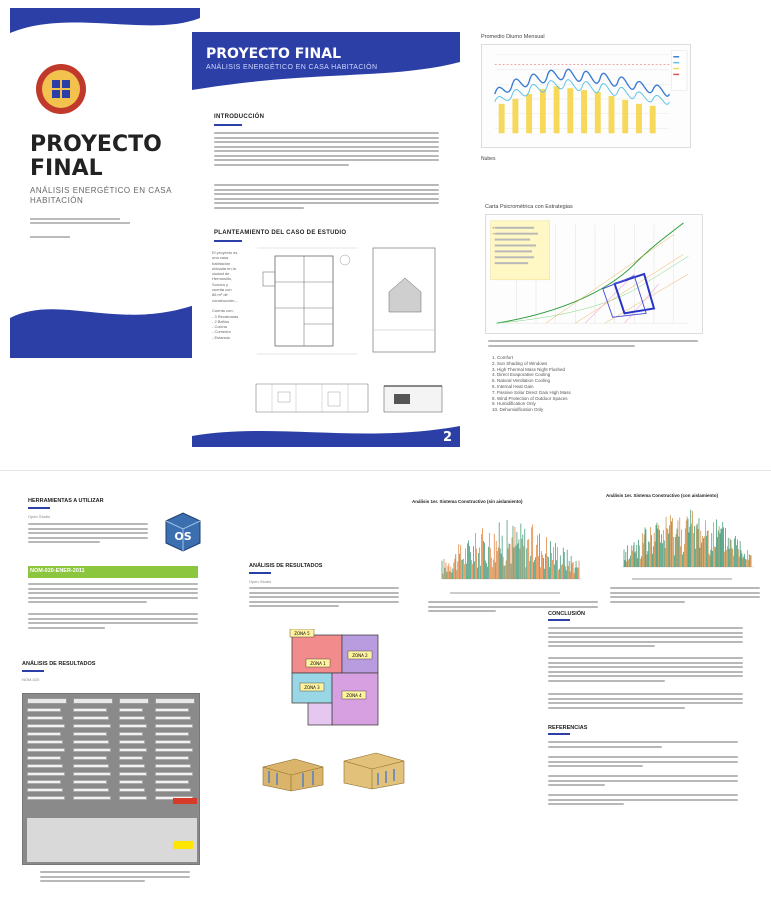  Describe the element at coordinates (374, 771) in the screenshot. I see `3d-model-render-2` at that location.